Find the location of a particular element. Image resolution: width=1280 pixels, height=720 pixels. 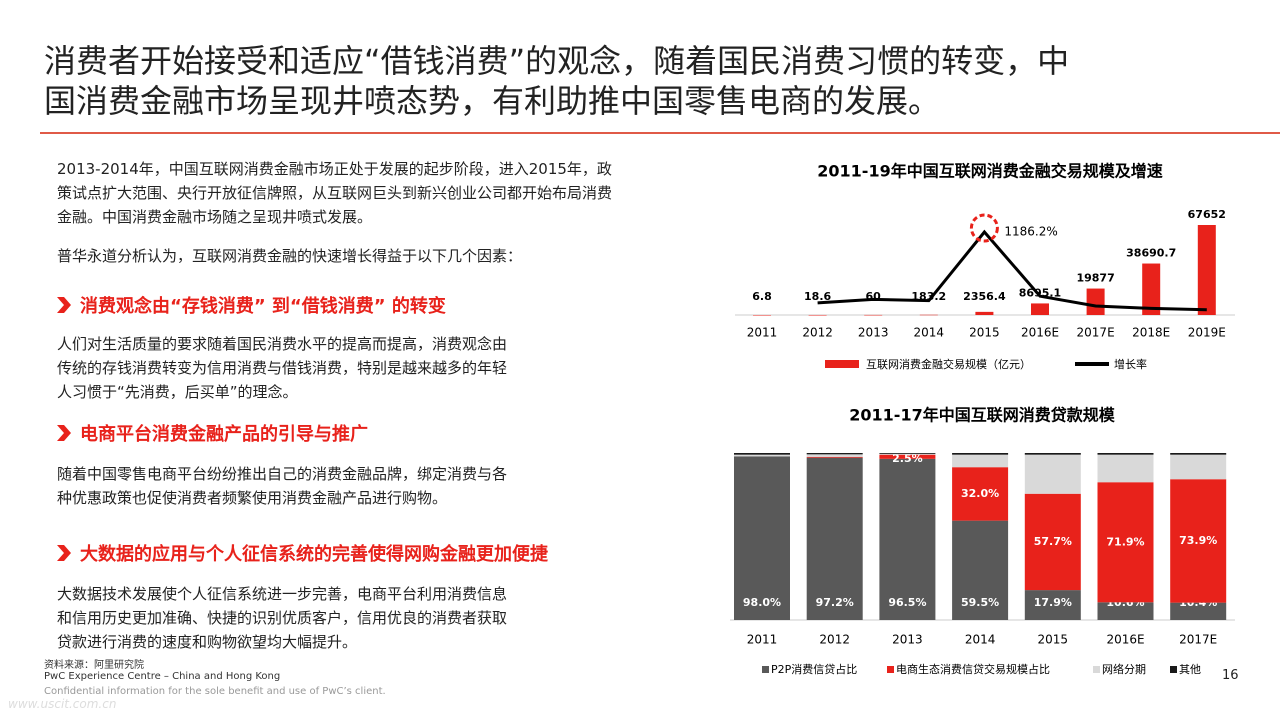

data-label: 2356.4 is located at coordinates (984, 296).